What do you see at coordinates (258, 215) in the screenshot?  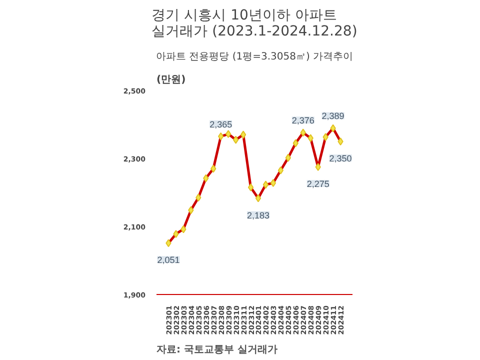 I see `data-label: 2,183` at bounding box center [258, 215].